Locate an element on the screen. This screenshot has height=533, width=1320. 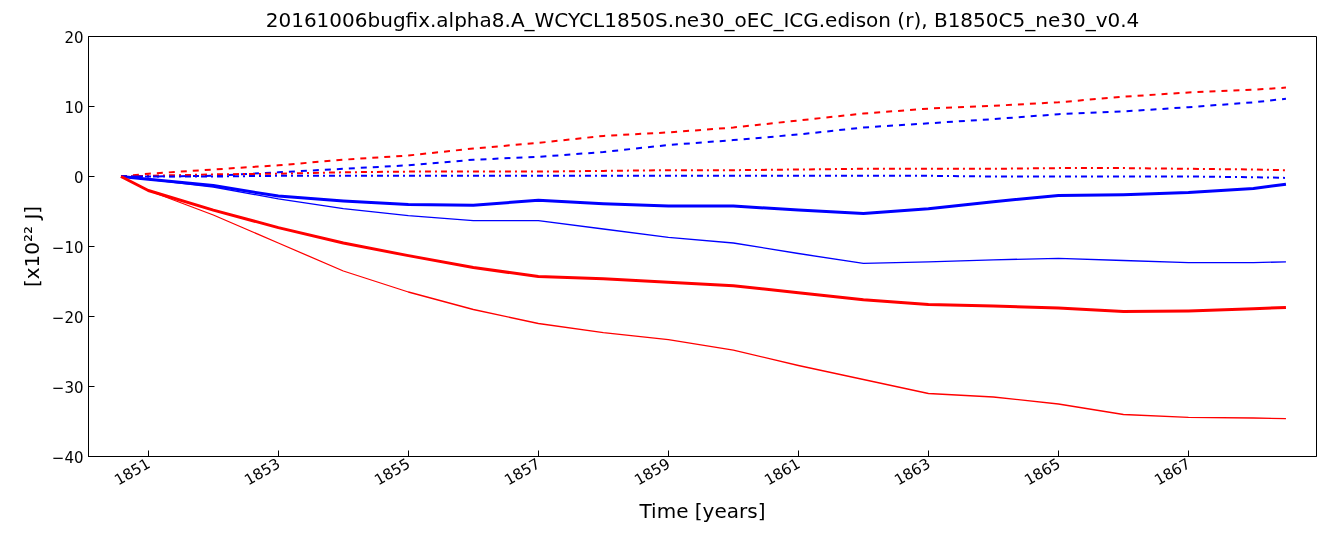
y-tick-label: 0 is located at coordinates (78, 177).